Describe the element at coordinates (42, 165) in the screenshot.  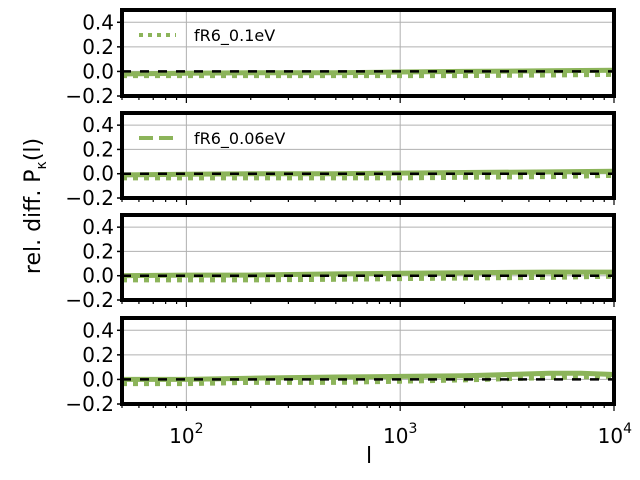
I see `y-axis-label-subscript: κ` at that location.